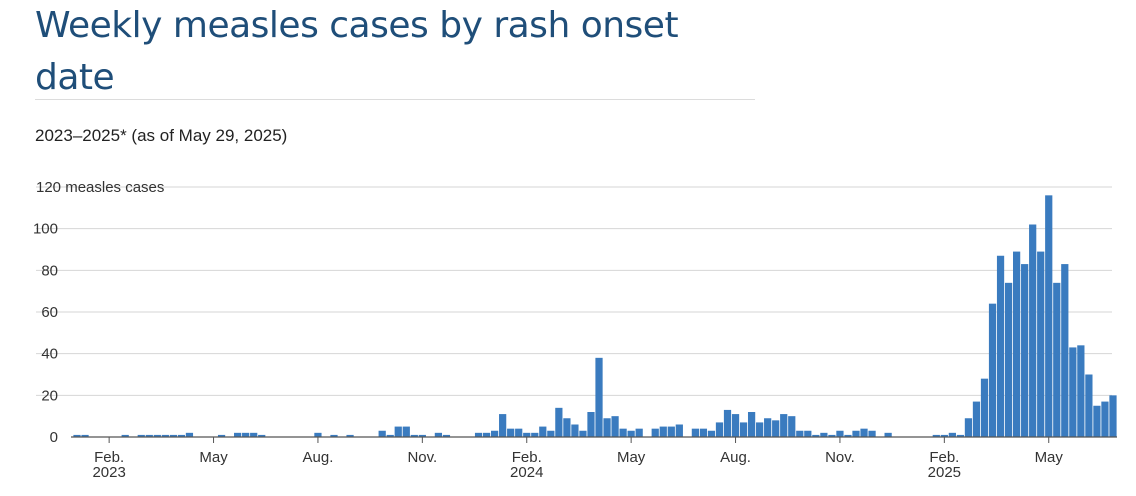 This screenshot has width=1136, height=496. I want to click on y-tick-label: 40, so click(49, 354).